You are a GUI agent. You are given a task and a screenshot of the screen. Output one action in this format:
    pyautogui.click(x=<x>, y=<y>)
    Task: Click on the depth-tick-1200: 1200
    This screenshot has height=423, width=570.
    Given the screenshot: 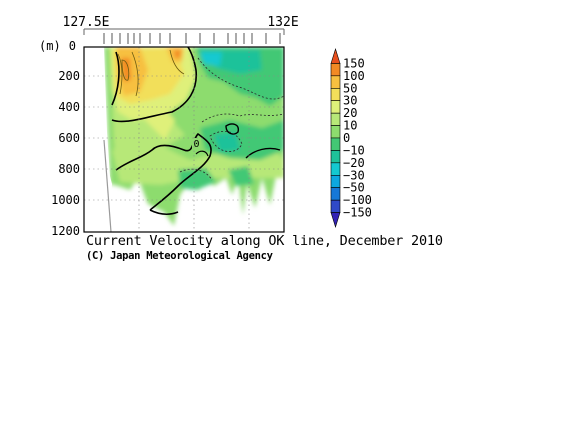 What is the action you would take?
    pyautogui.click(x=65, y=231)
    